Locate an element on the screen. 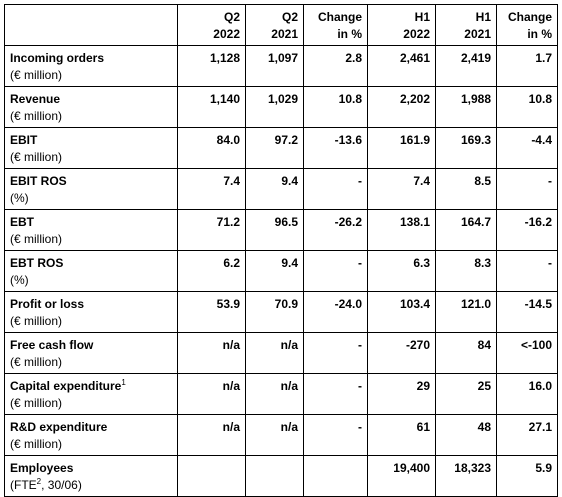 The width and height of the screenshot is (562, 497). value-cell: 61 is located at coordinates (401, 435).